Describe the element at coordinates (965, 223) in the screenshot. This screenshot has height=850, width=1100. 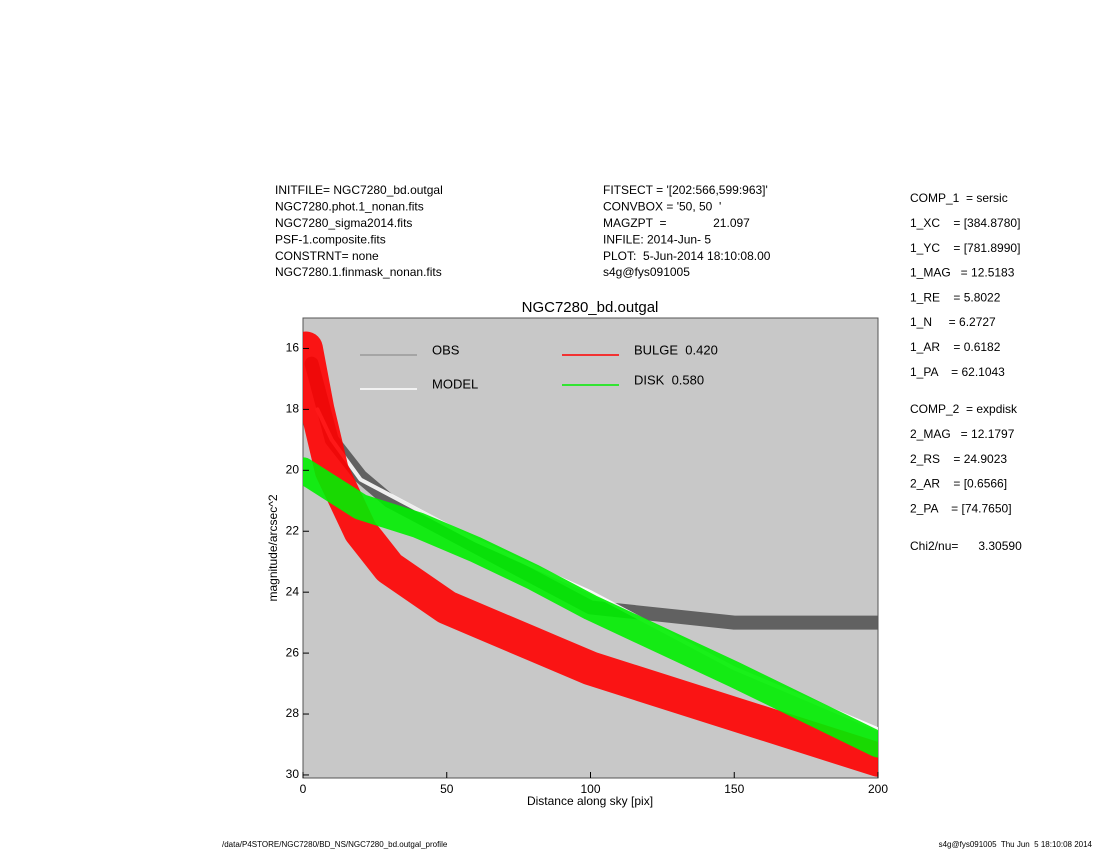
I see `parameter: 1_XC = [384.8780]` at that location.